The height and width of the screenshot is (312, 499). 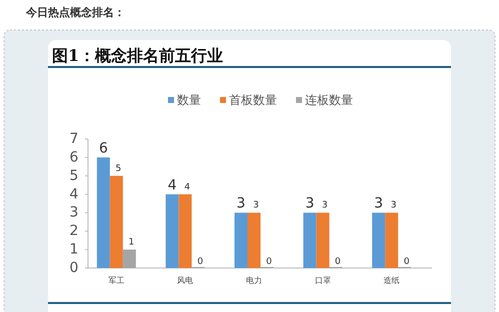 What do you see at coordinates (138, 55) in the screenshot?
I see `chart-title: 图1：概念排名前五行业` at bounding box center [138, 55].